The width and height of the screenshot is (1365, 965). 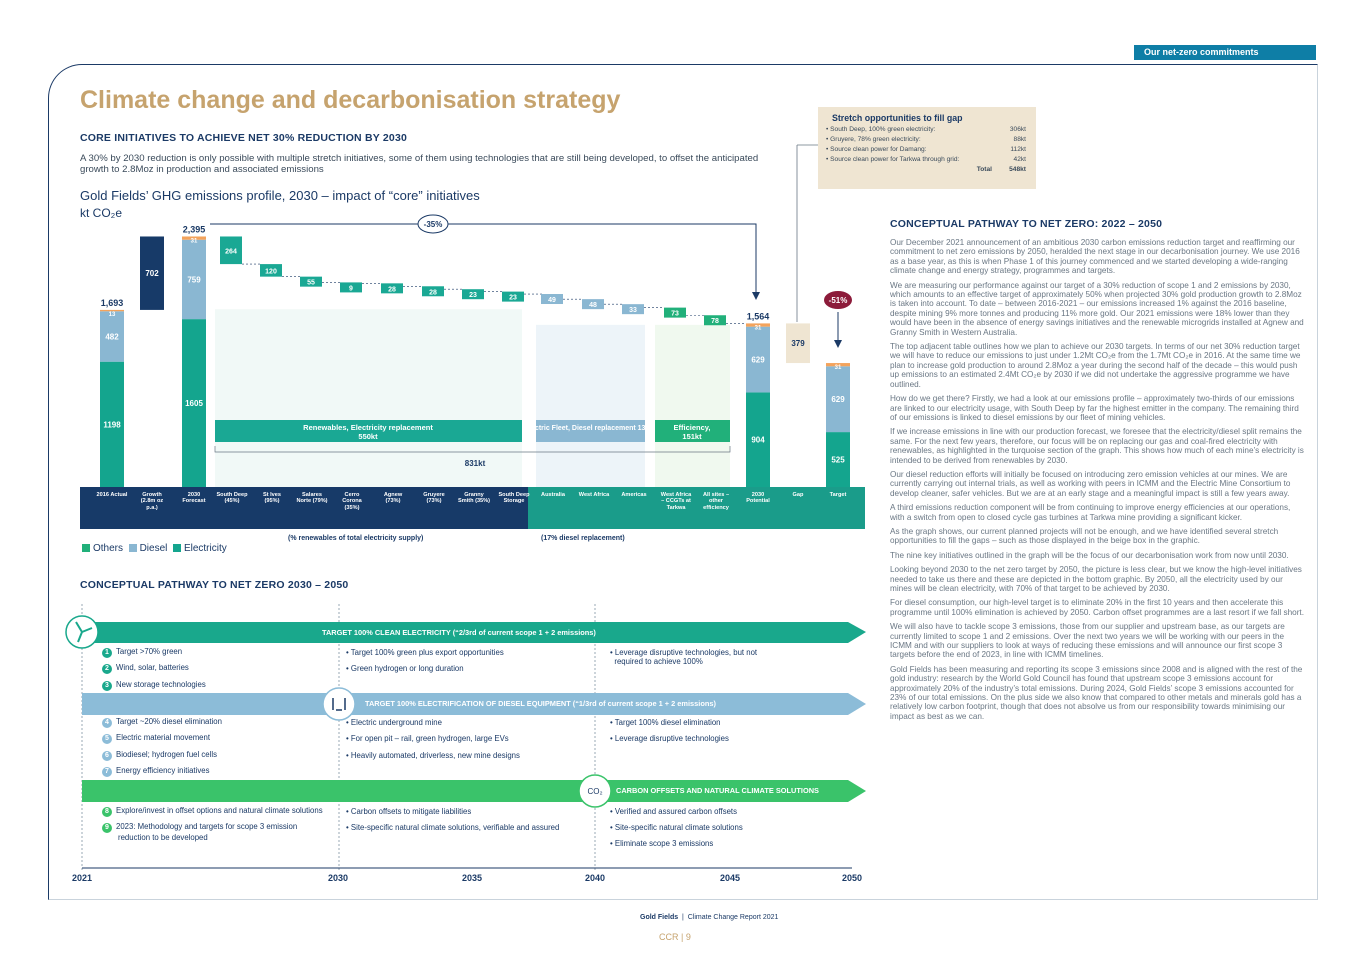 I want to click on category-label: South Deep (45%), so click(x=232, y=498).